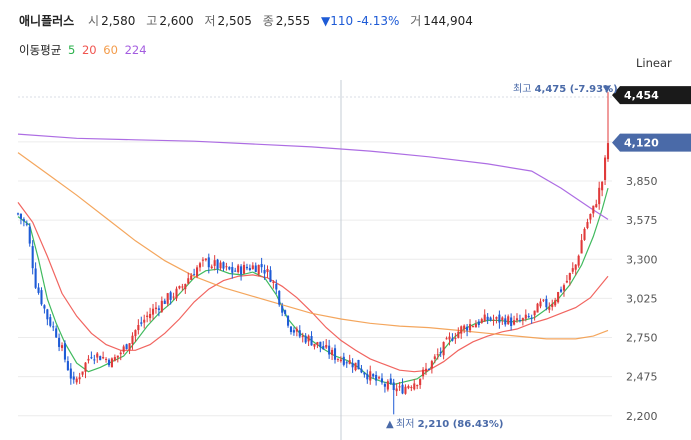 The image size is (691, 440). Describe the element at coordinates (641, 143) in the screenshot. I see `price-tag-label: 4,120` at that location.